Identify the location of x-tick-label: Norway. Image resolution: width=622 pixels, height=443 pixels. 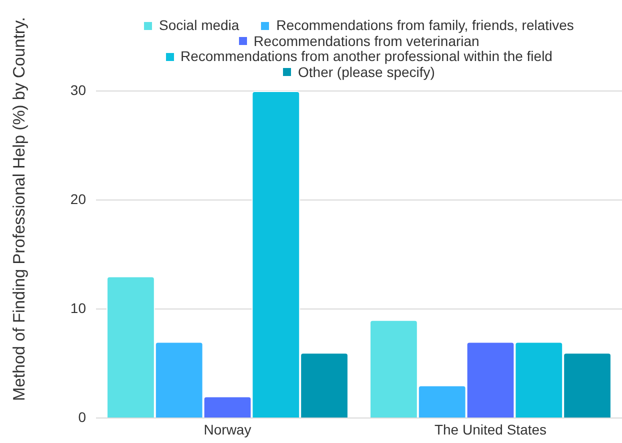
(228, 429).